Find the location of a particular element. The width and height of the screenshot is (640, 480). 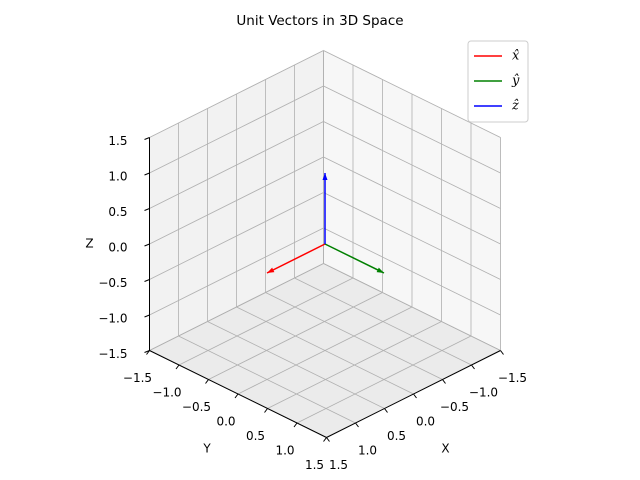

y-tick-label: −1.5 is located at coordinates (137, 378).